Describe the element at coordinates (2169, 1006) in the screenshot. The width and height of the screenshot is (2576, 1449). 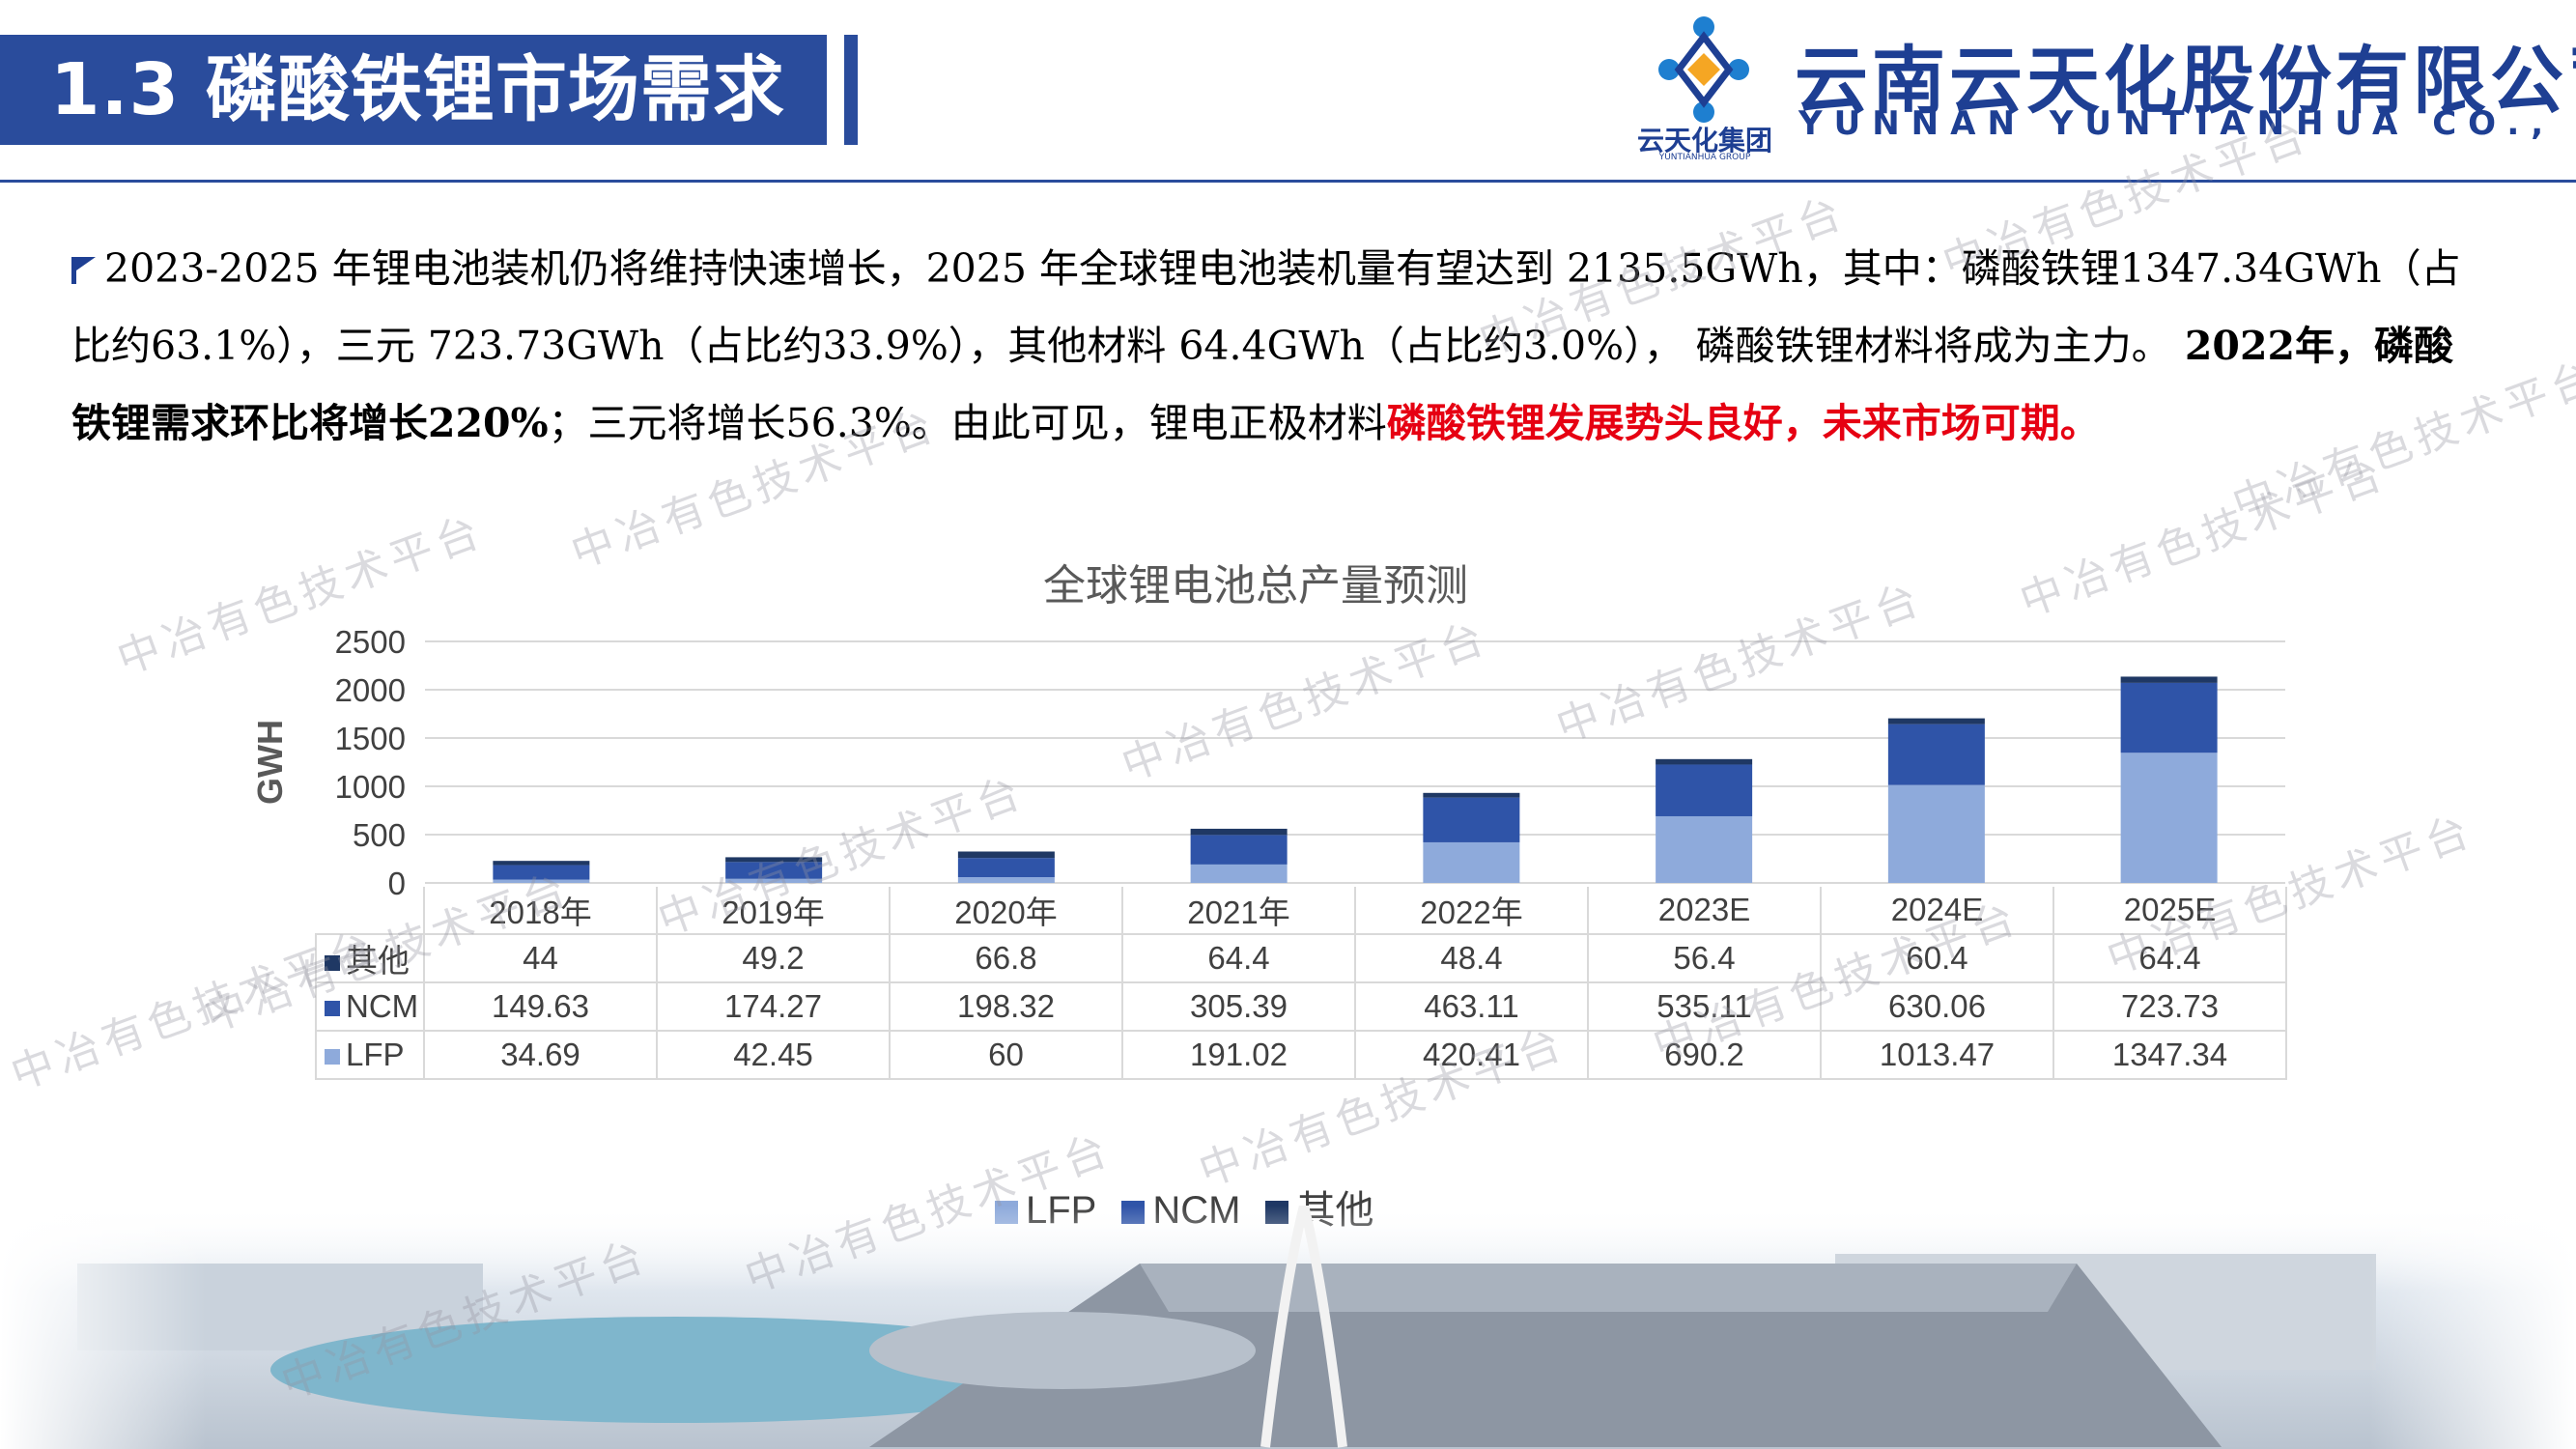
I see `data-label: 723.73` at that location.